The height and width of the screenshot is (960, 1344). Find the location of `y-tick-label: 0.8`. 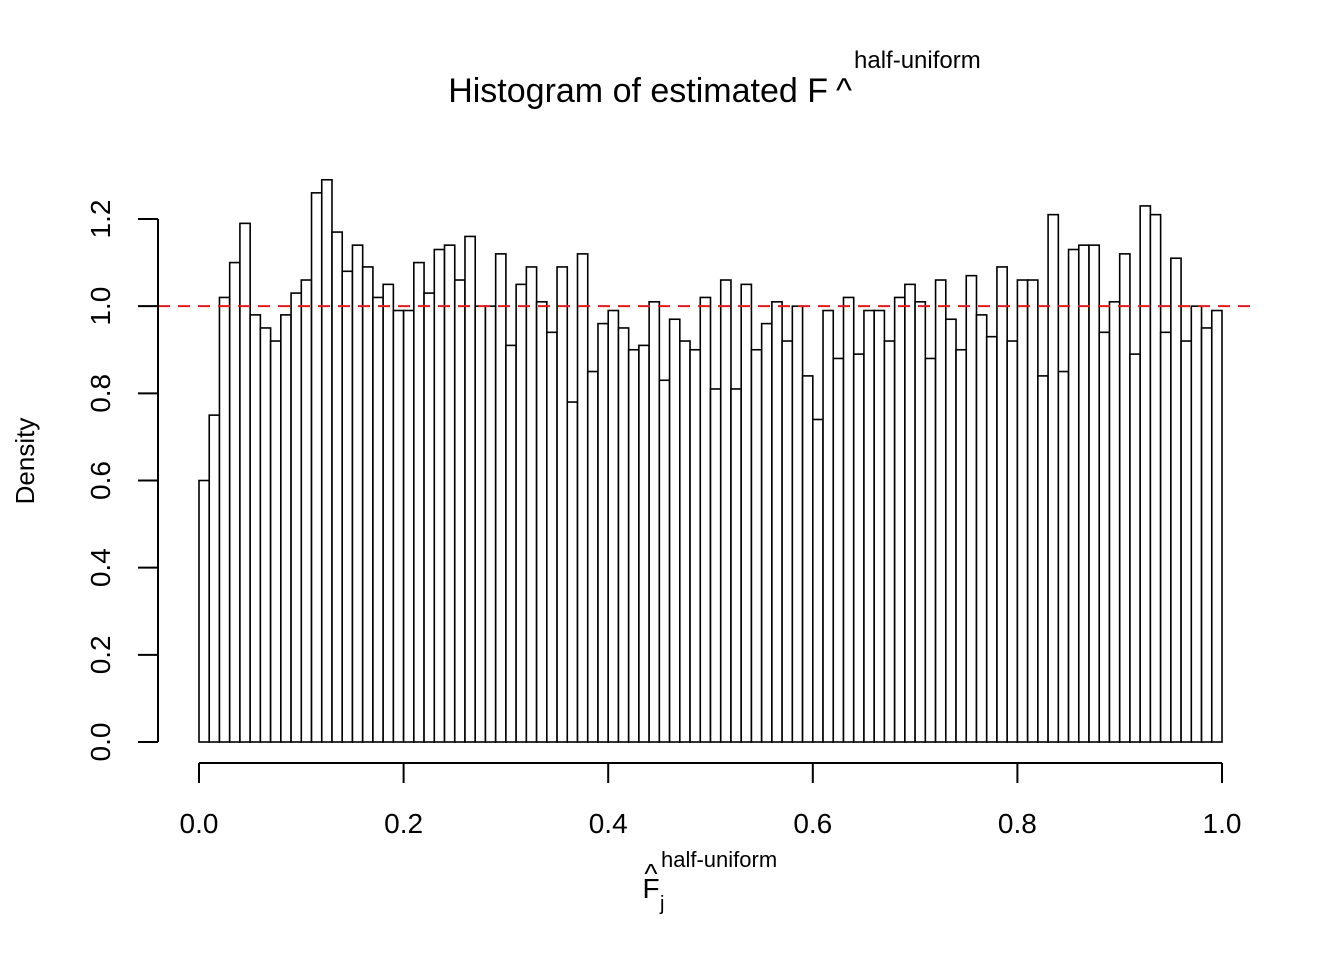

y-tick-label: 0.8 is located at coordinates (100, 393).